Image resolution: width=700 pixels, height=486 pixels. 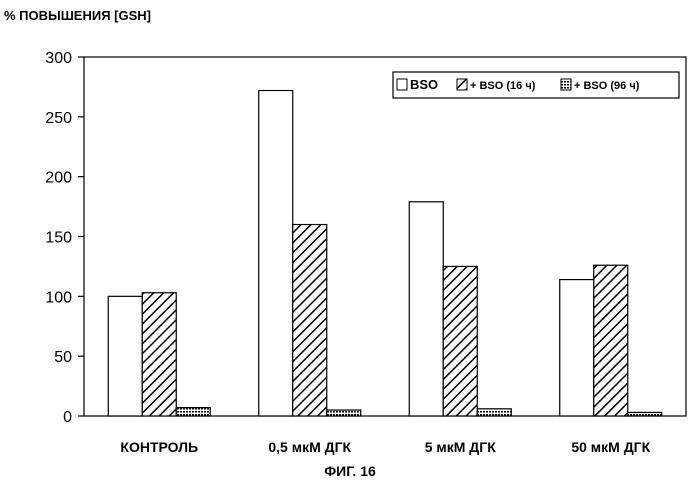 I want to click on legend-label: + BSO (96 ч), so click(x=607, y=86).